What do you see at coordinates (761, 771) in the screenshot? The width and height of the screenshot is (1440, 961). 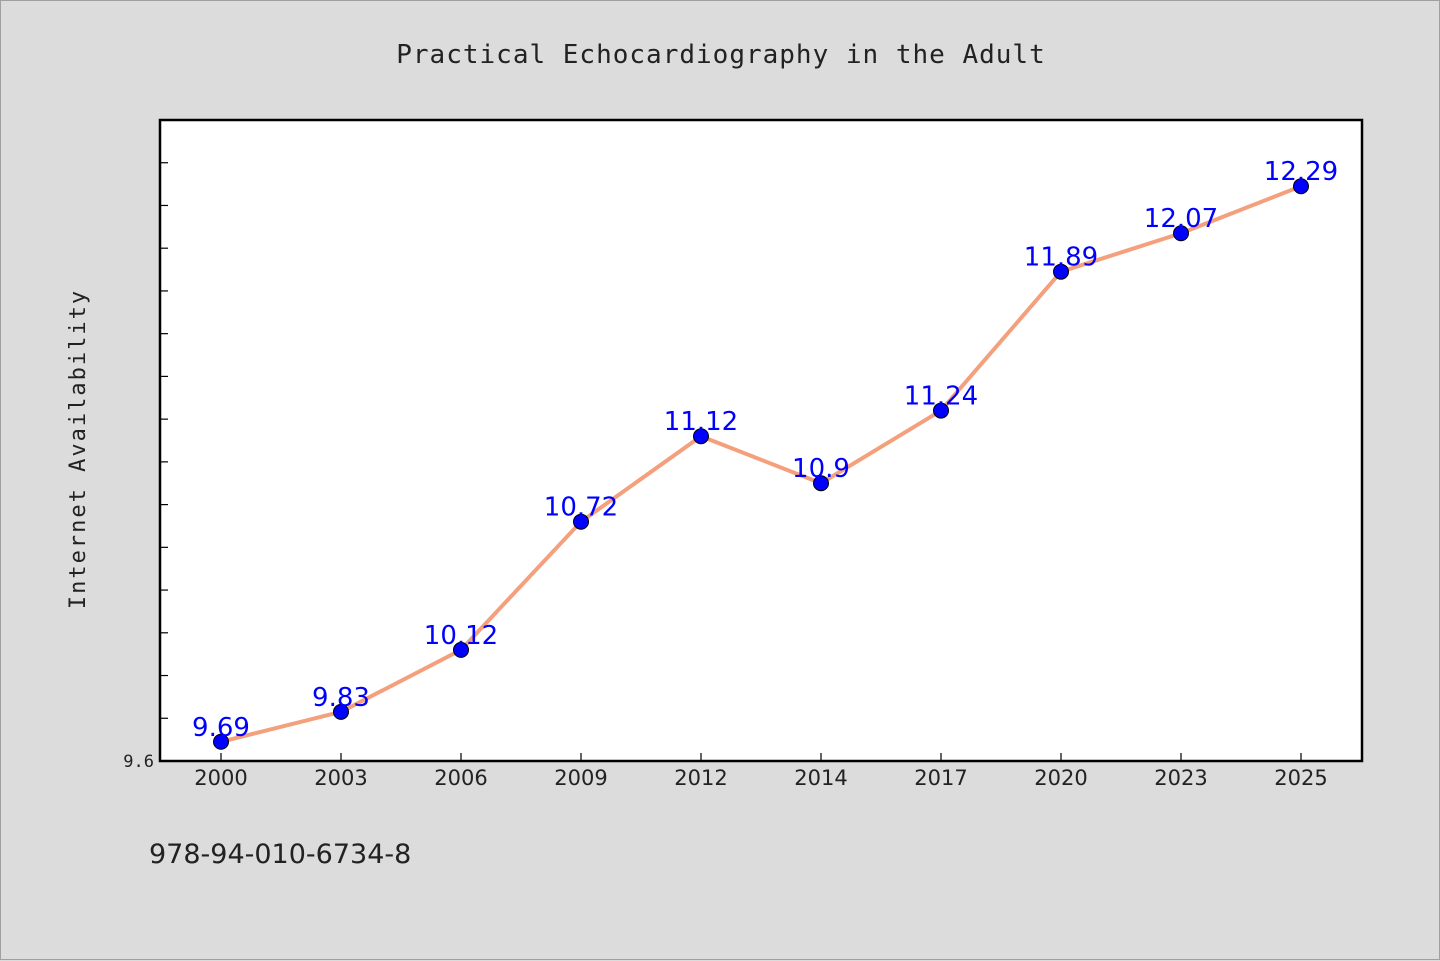 I see `x-axis-ticks: 2000 2003 2006 2009 2012 2014 2017 2020 2023 2025` at bounding box center [761, 771].